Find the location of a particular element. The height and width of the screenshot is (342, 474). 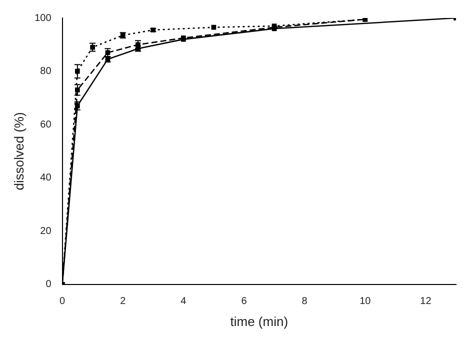

x-tick-label: 4 is located at coordinates (183, 302).